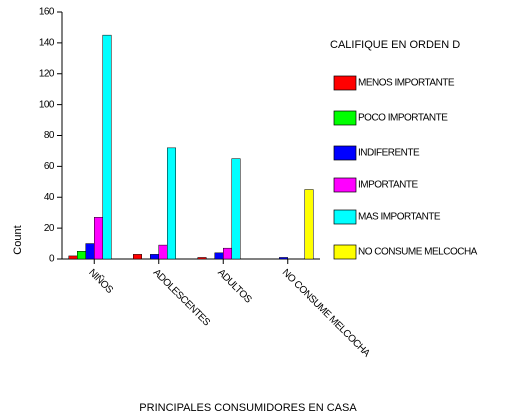  What do you see at coordinates (47, 43) in the screenshot?
I see `y-tick-label: 140` at bounding box center [47, 43].